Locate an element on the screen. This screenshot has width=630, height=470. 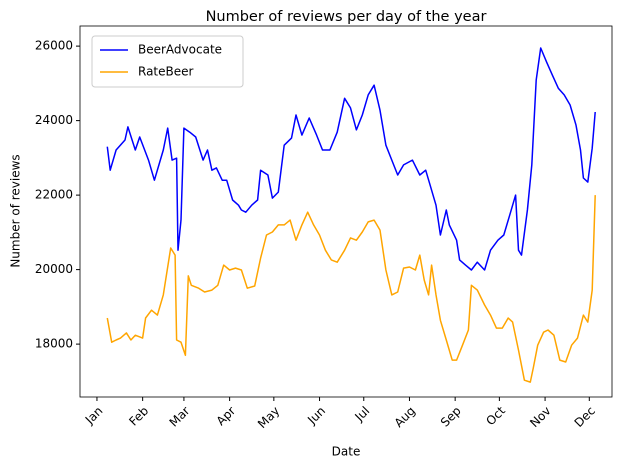
legend-box is located at coordinates (167, 61).